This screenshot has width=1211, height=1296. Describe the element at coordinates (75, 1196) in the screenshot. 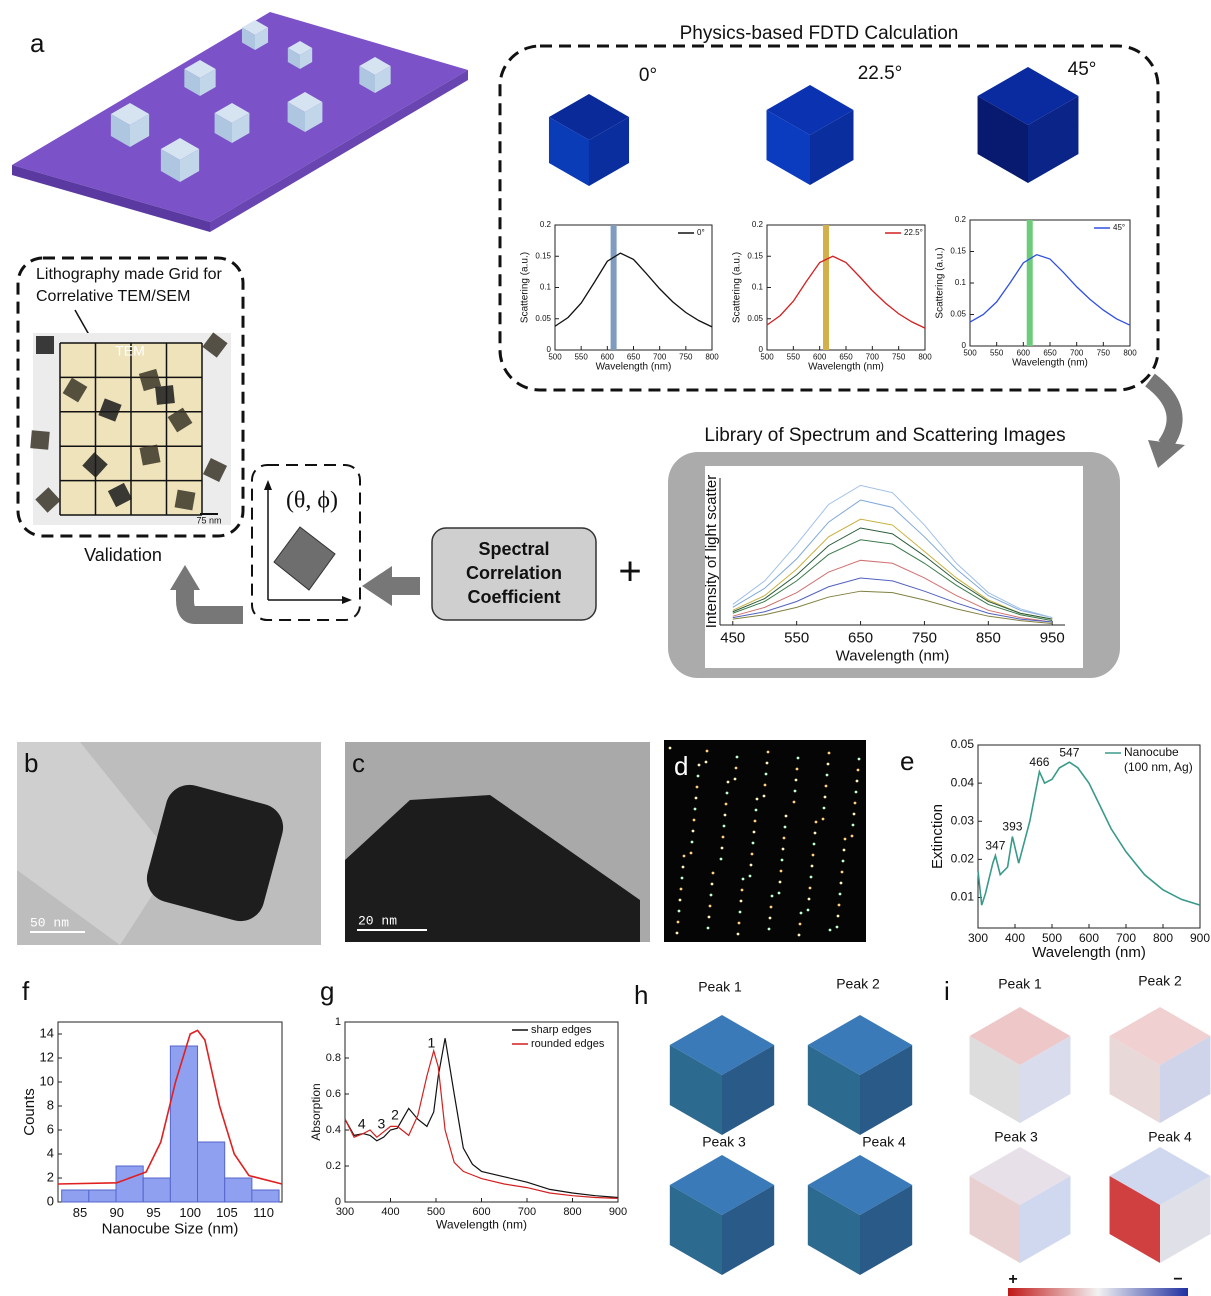

I see `bar` at that location.